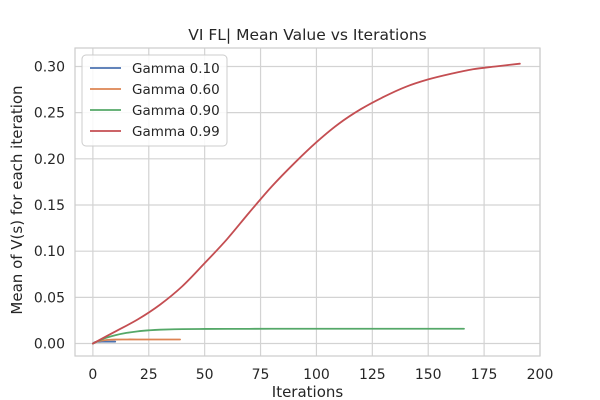 This screenshot has height=400, width=600. I want to click on legend-label-gamma-0.99: Gamma 0.99, so click(176, 132).